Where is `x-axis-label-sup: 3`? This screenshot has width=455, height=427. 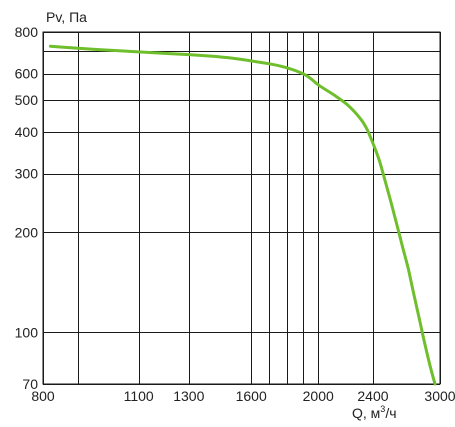
x-axis-label-sup: 3 is located at coordinates (382, 409).